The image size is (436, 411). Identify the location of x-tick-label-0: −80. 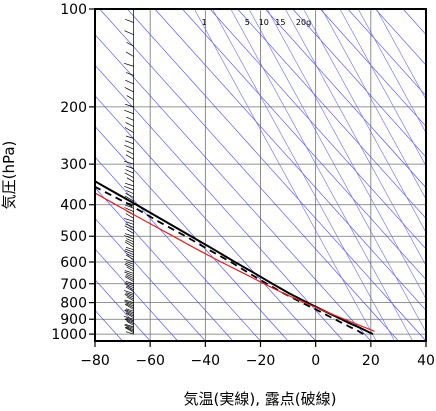
(95, 361).